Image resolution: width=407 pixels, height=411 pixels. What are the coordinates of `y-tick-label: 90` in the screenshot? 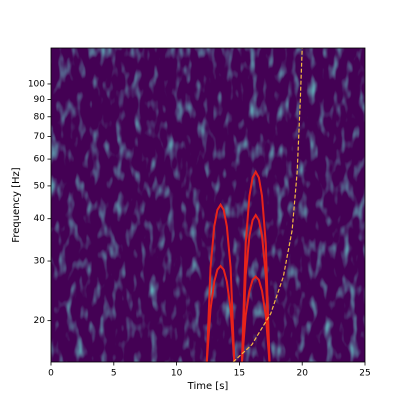 It's located at (40, 100).